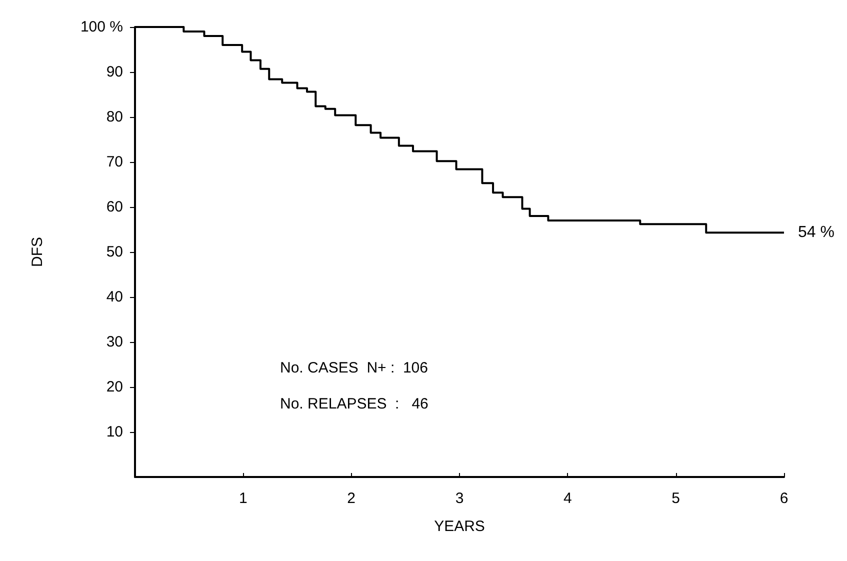 This screenshot has width=847, height=561. Describe the element at coordinates (114, 387) in the screenshot. I see `y-tick-label: 20` at that location.